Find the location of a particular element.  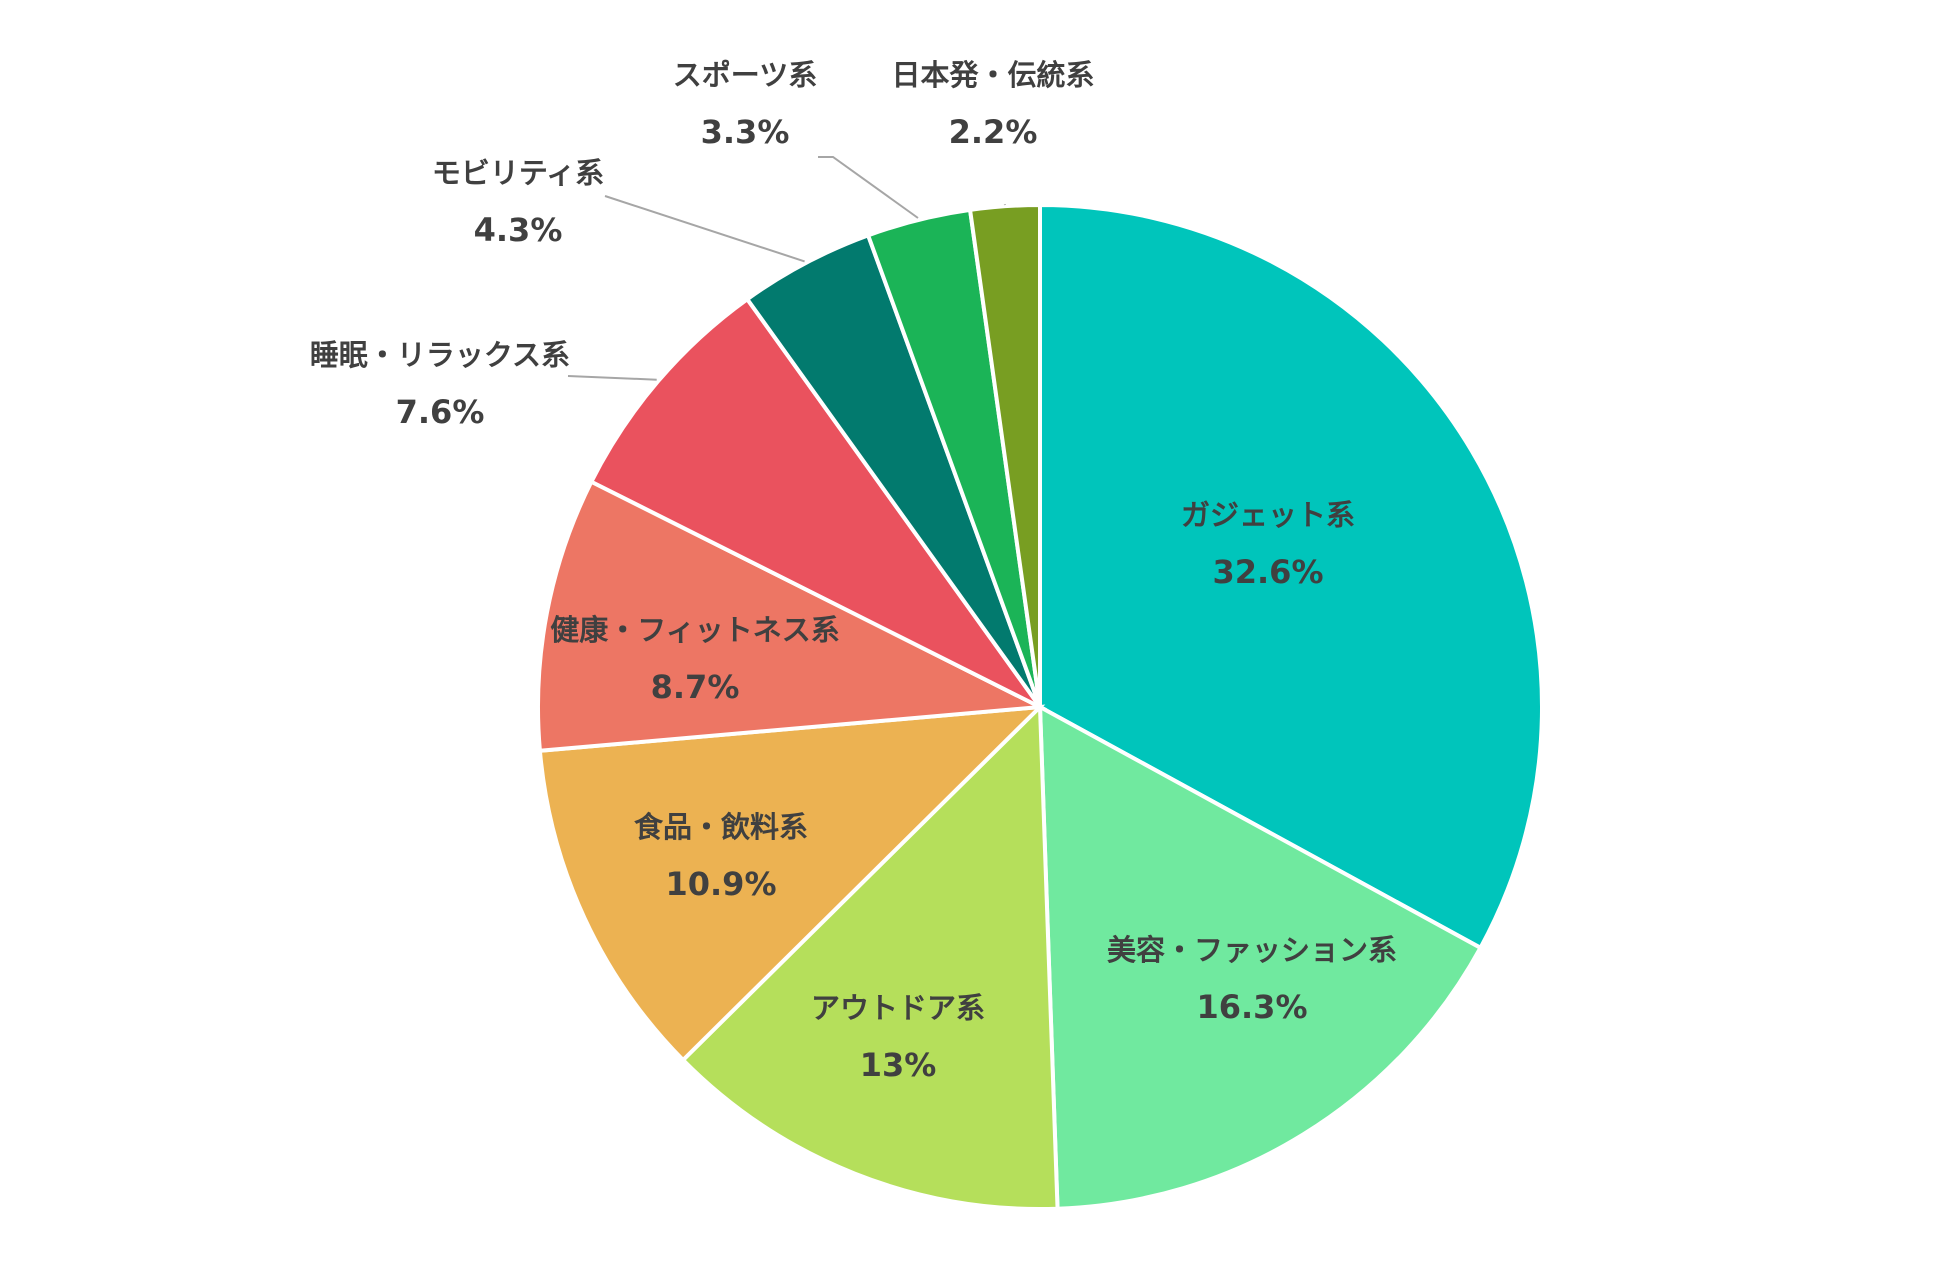

slice-label-value-4: 10.9% is located at coordinates (720, 884).